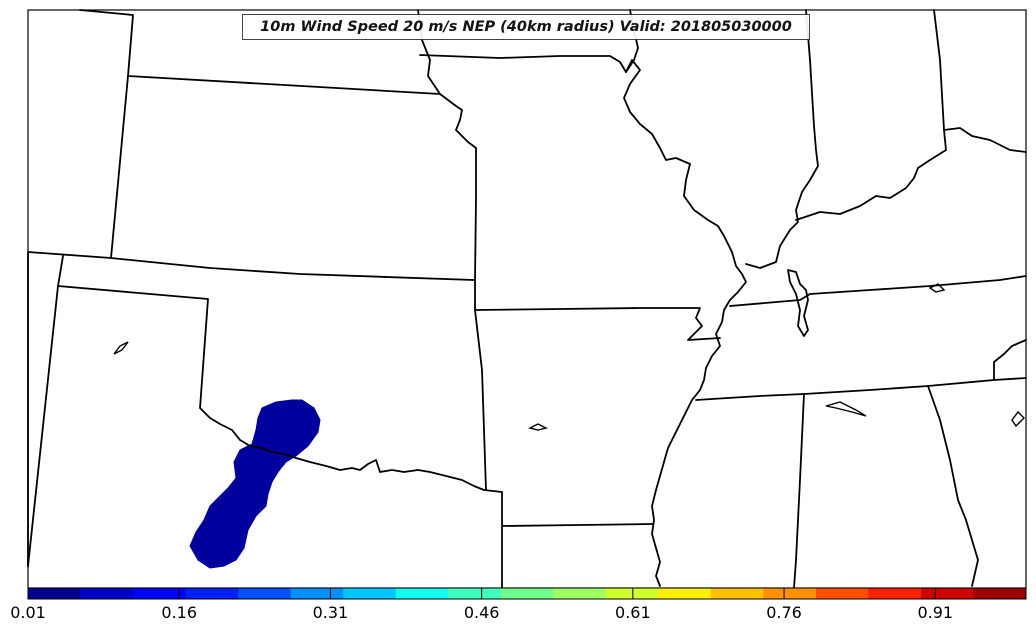  I want to click on colorbar, so click(527, 593).